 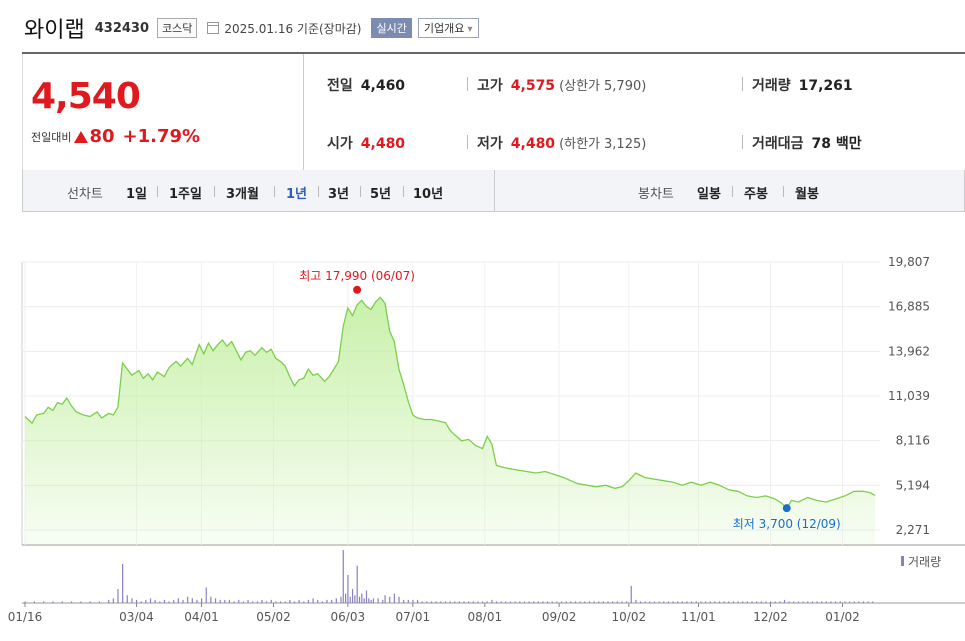 I want to click on y-tick-label: 16,885, so click(x=909, y=307).